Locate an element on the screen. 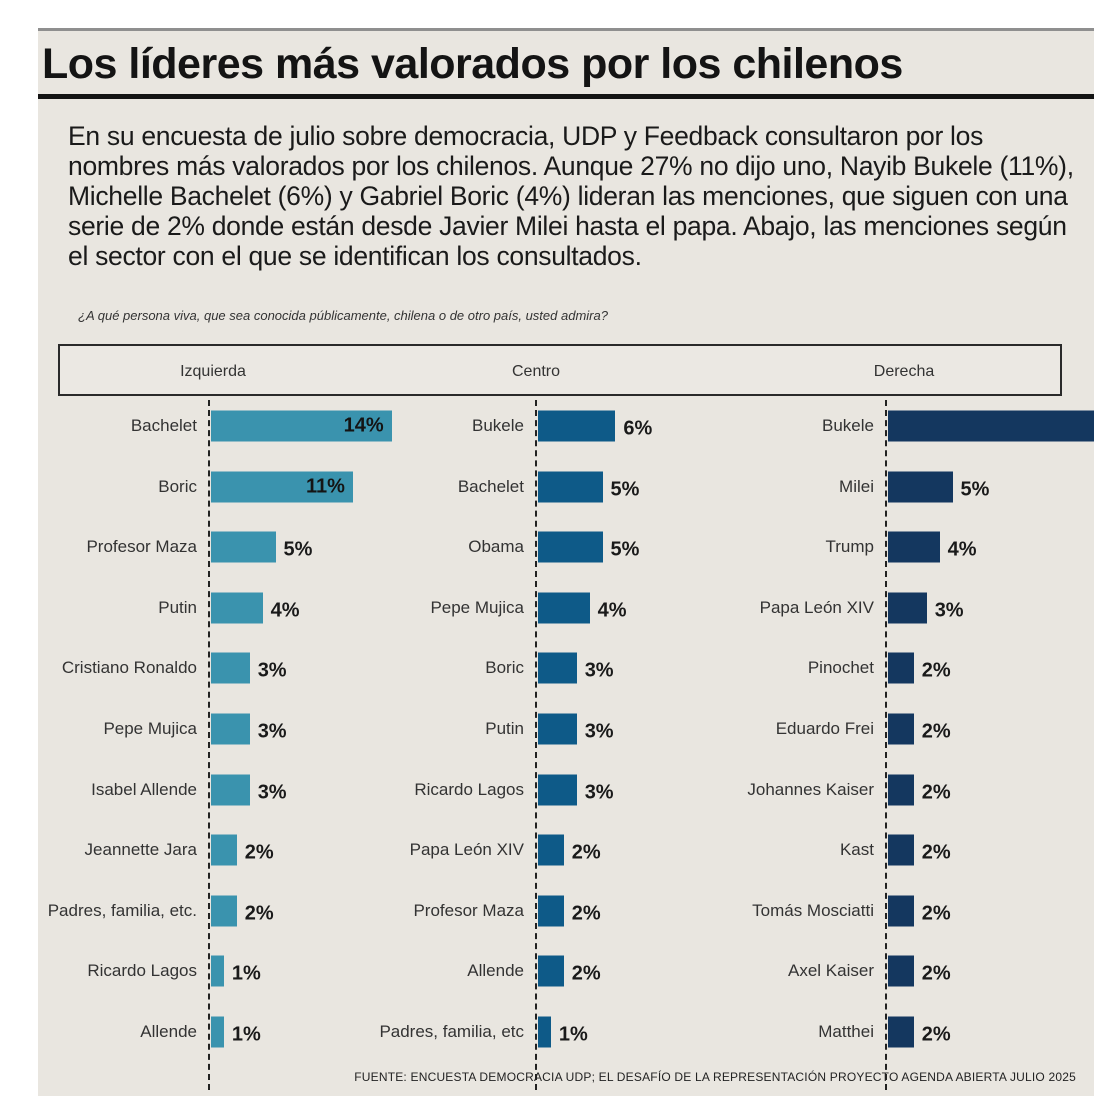  category-label-izquierda: Bachelet is located at coordinates (163, 425).